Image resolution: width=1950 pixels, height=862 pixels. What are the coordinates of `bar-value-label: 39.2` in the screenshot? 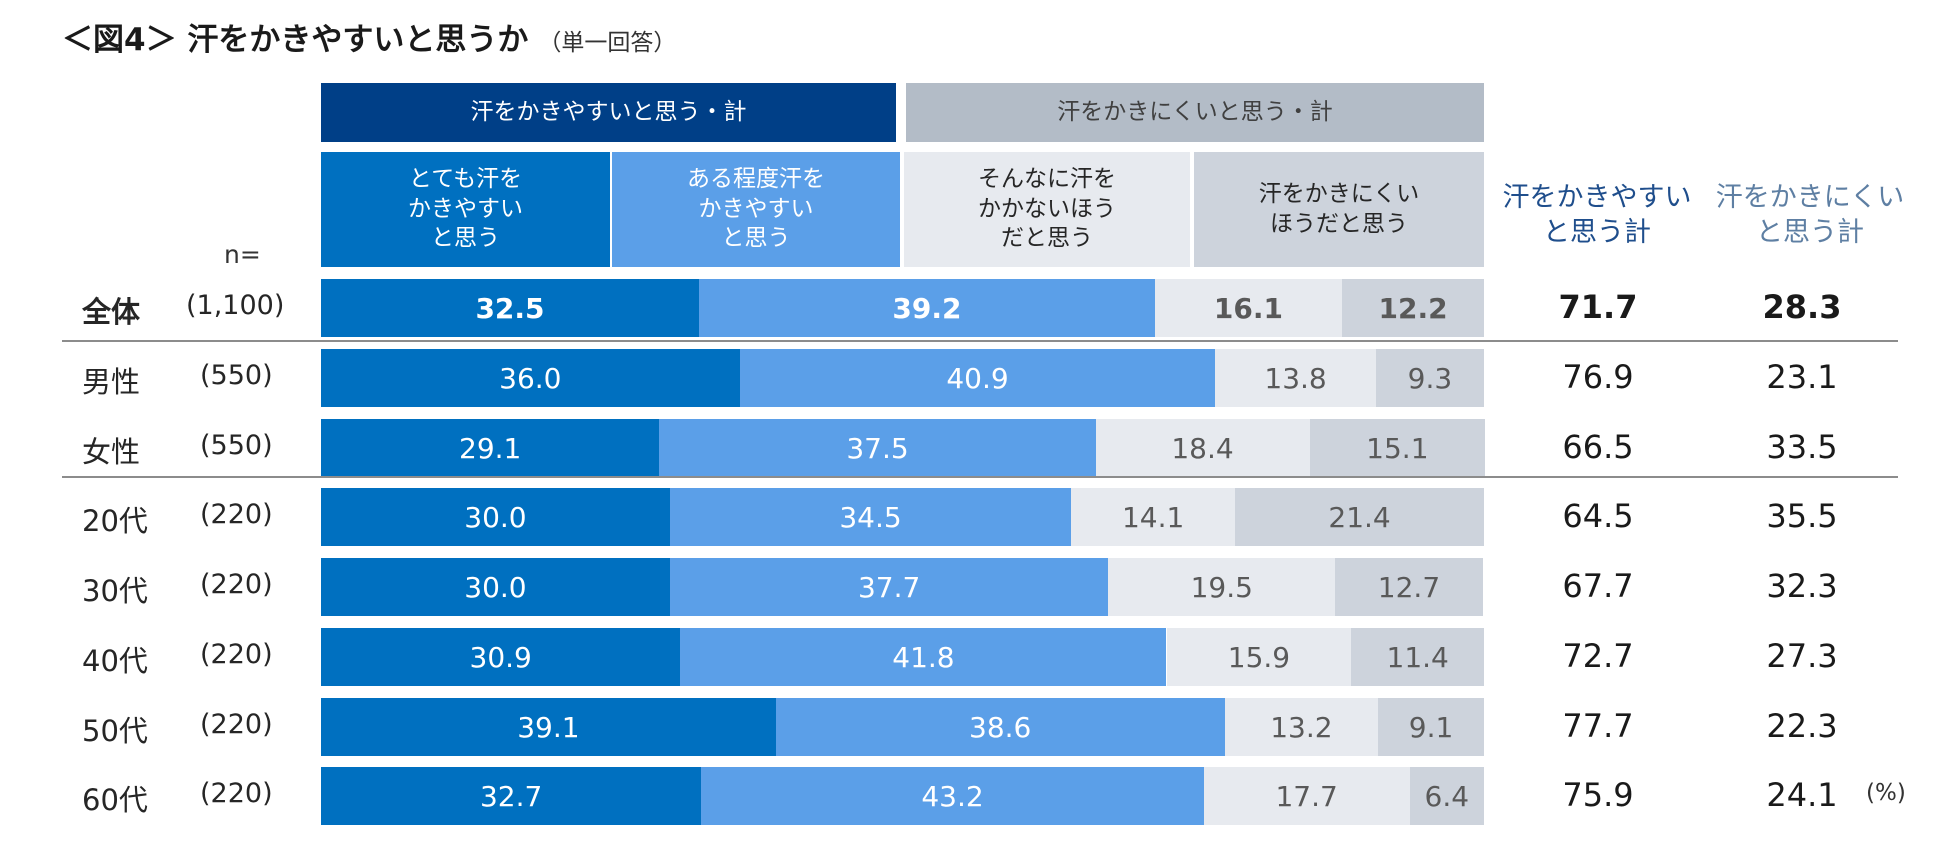 It's located at (927, 308).